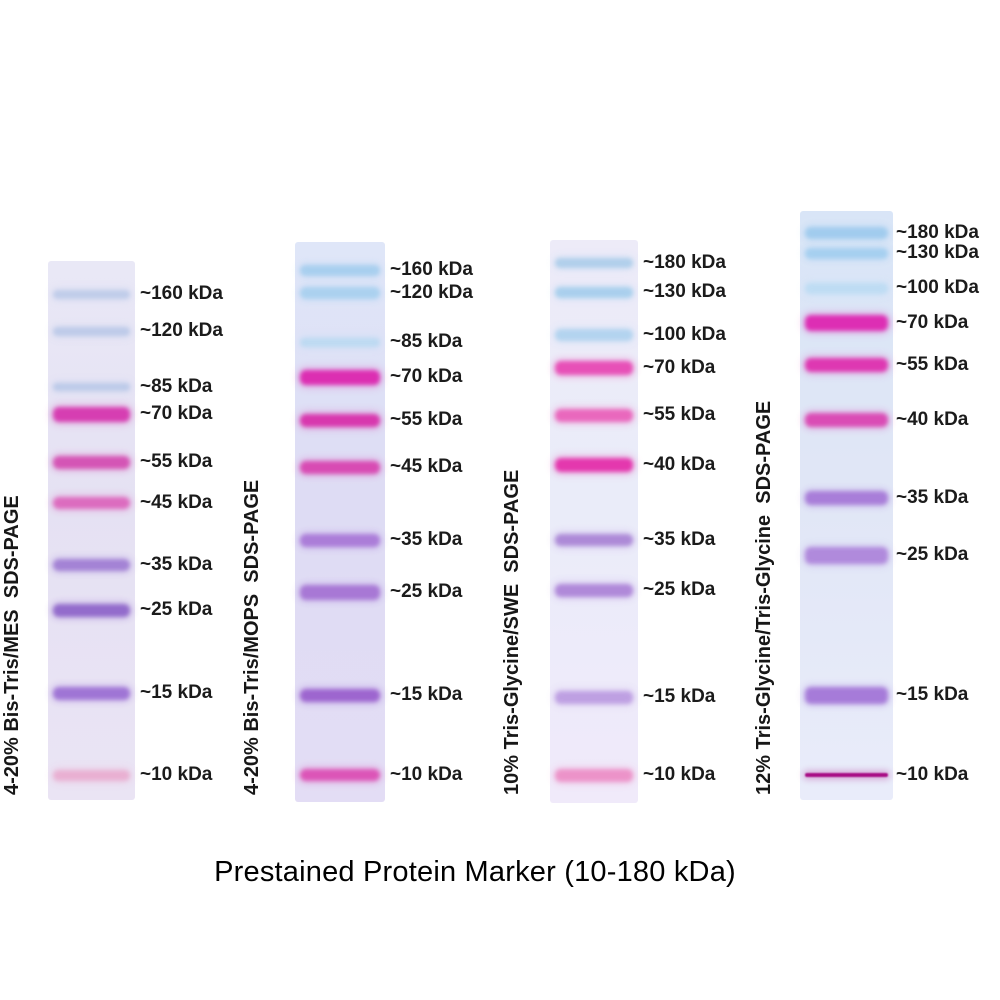  What do you see at coordinates (594, 465) in the screenshot?
I see `band-lane-tris-glycine-swe-40kDa` at bounding box center [594, 465].